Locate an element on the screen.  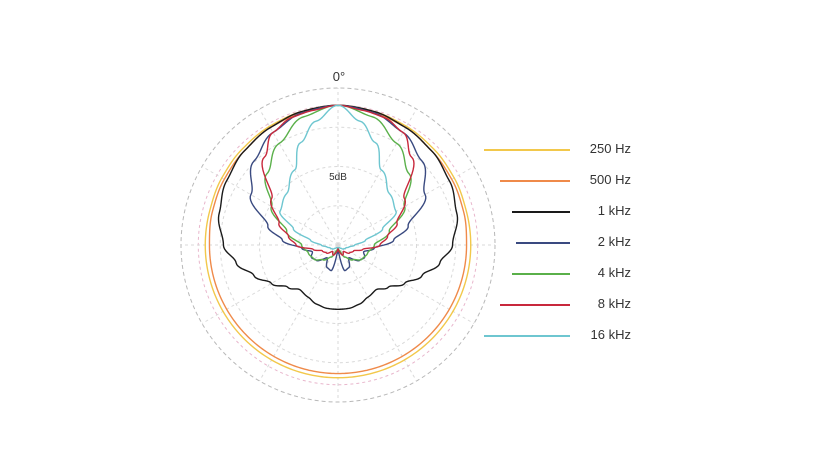
legend-item: 8 kHz is located at coordinates (568, 305).